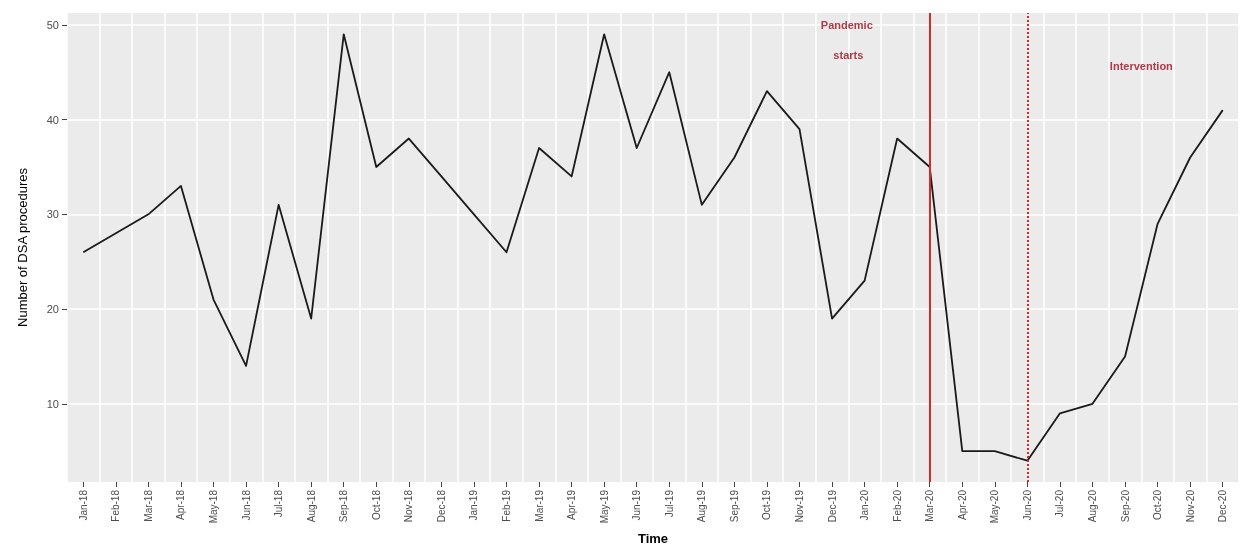 The image size is (1251, 558). What do you see at coordinates (474, 505) in the screenshot?
I see `x-tick-label: Jan-19` at bounding box center [474, 505].